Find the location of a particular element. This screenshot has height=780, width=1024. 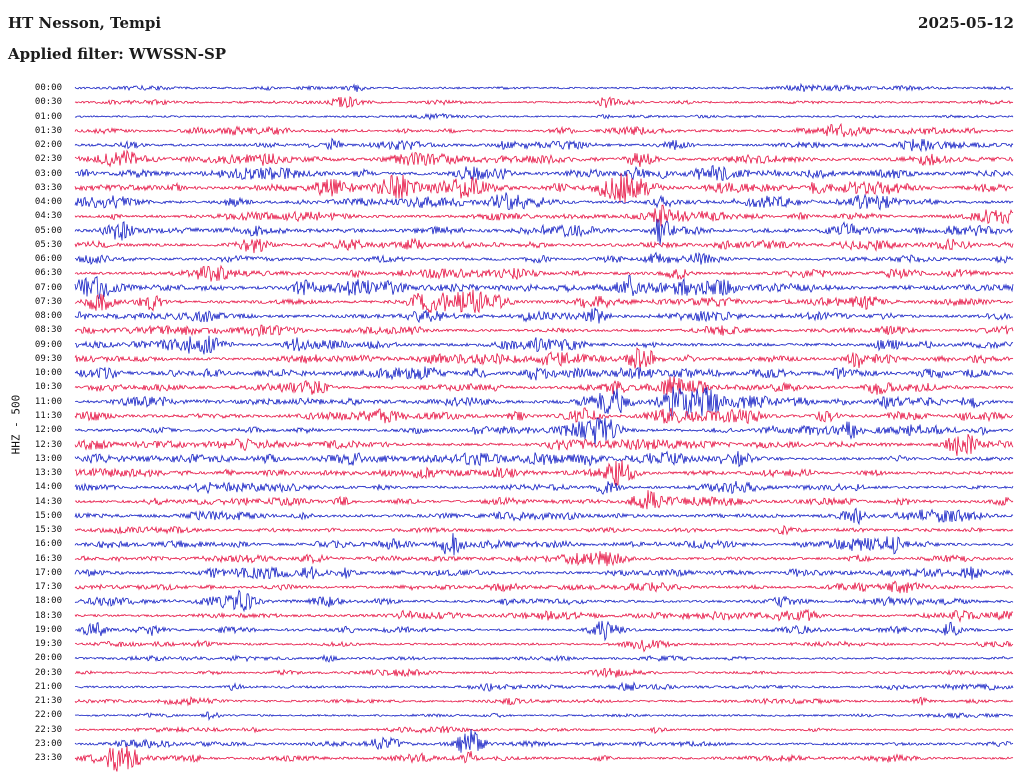

trace-22:00 is located at coordinates (544, 716).